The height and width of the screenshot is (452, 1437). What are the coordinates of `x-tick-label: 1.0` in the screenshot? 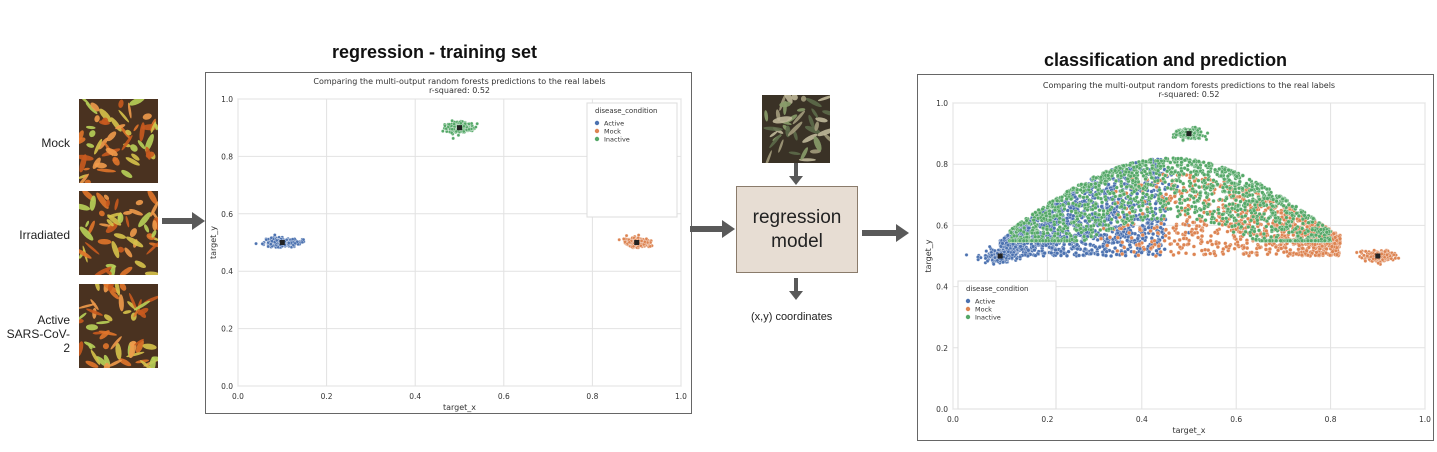 It's located at (1425, 419).